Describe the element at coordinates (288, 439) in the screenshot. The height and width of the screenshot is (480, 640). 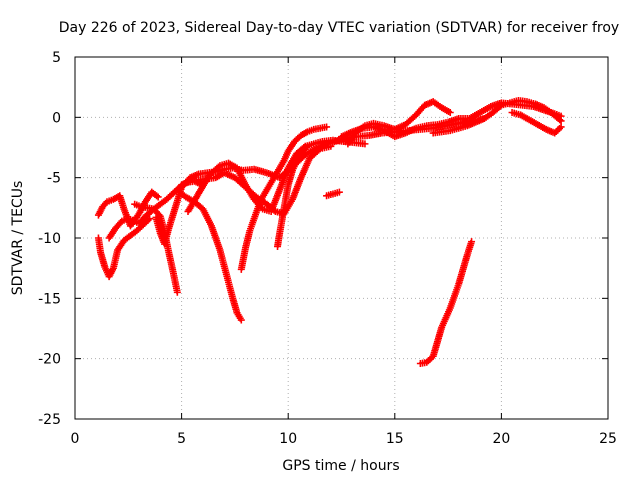
I see `x-tick-label: 10` at that location.